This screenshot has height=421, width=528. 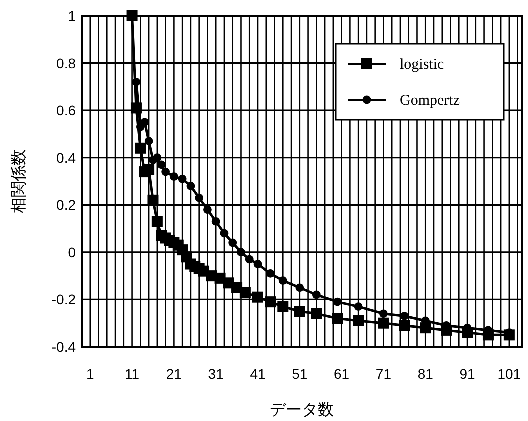 I want to click on ytick: -0.2, so click(x=64, y=300).